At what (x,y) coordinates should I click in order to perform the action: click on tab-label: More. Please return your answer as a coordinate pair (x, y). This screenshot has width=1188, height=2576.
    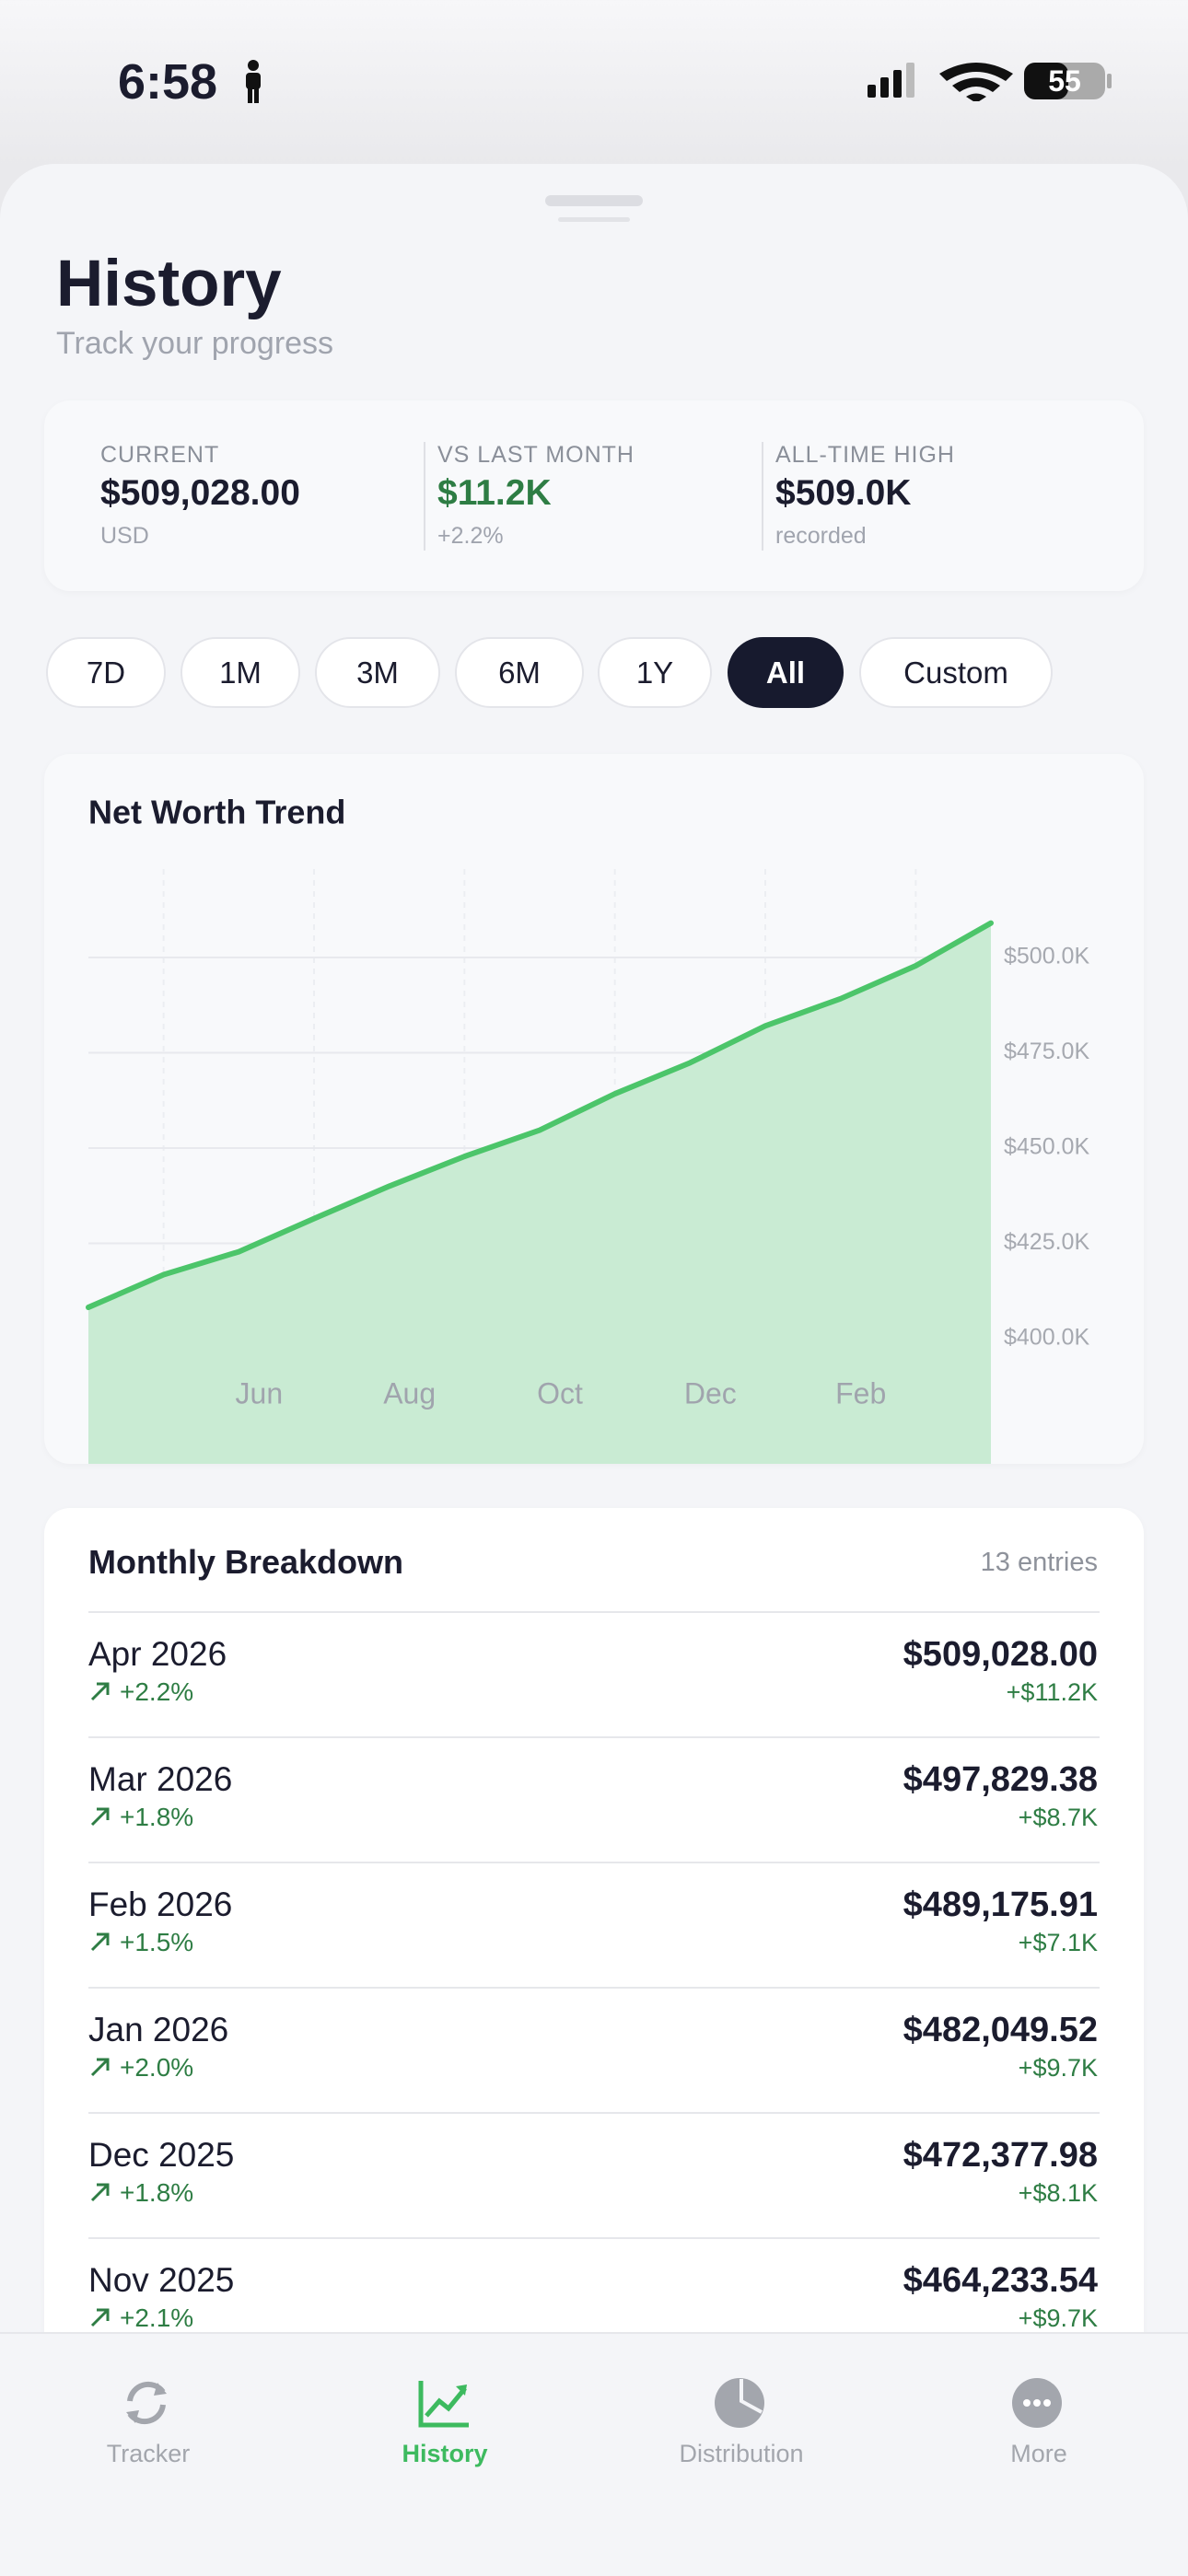
    Looking at the image, I should click on (1038, 2453).